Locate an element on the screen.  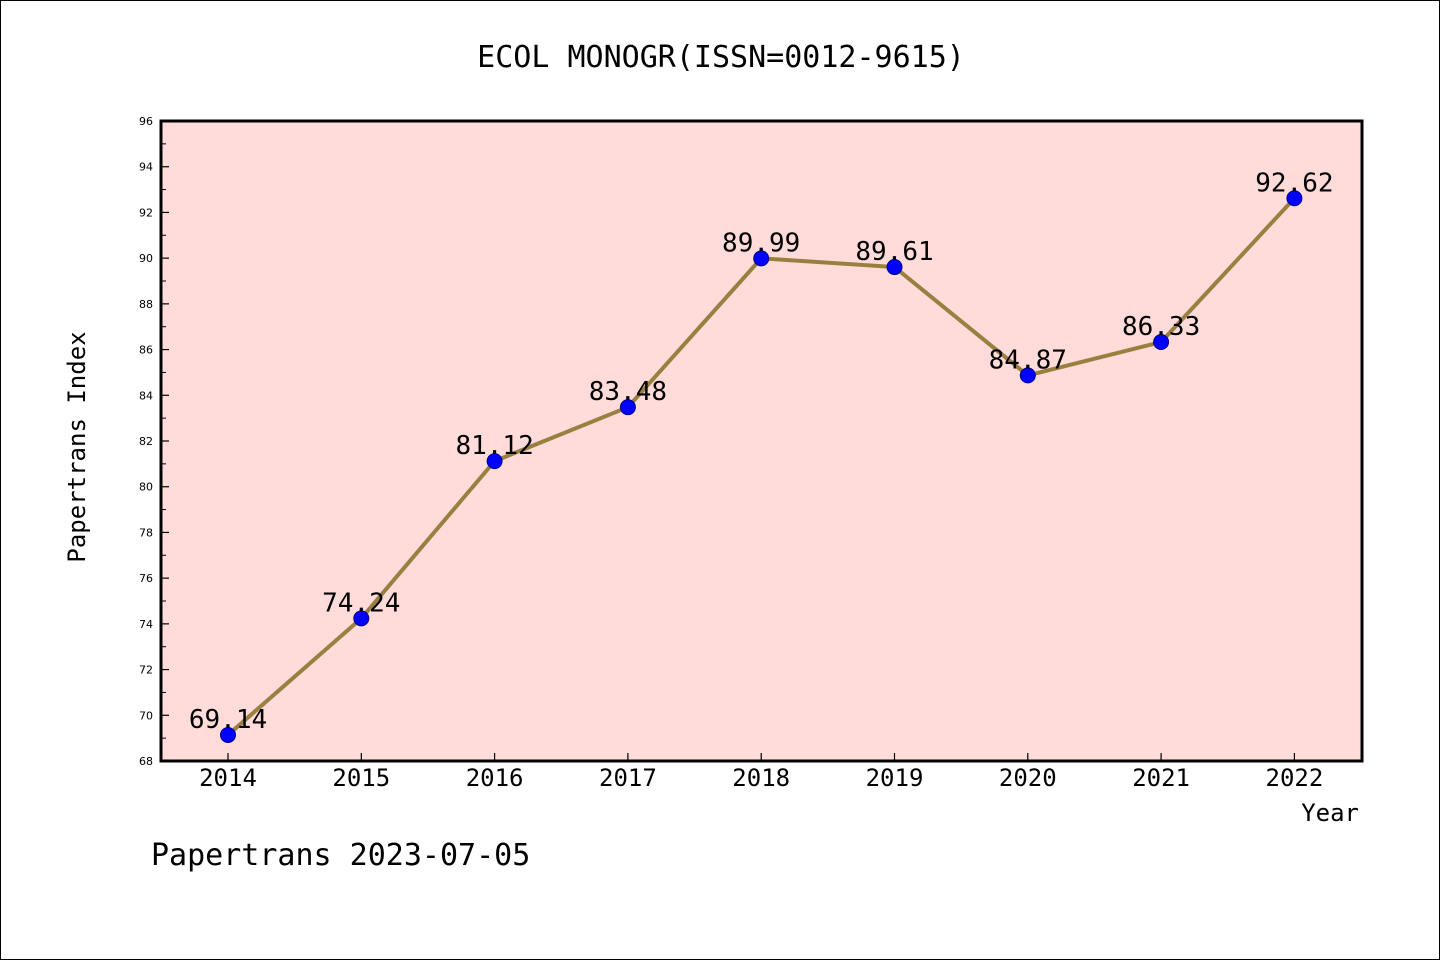
x-axis: 2014 2015 2016 2017 2018 2019 2020 2021 2022 is located at coordinates (761, 772).